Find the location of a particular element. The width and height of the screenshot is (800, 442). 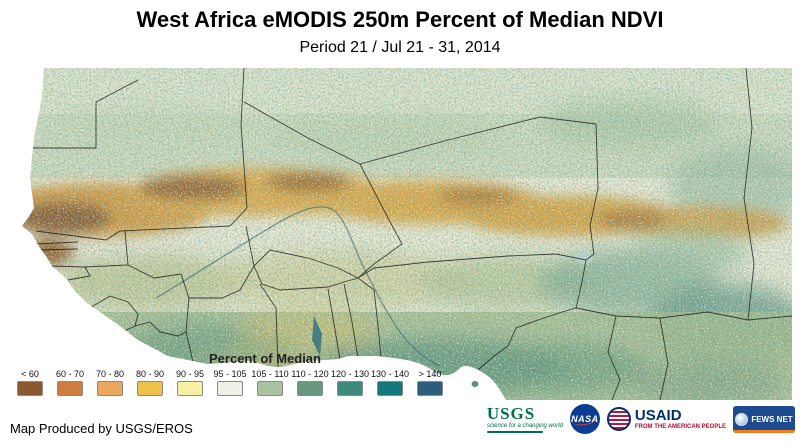

legend-item: 110 - 120 is located at coordinates (310, 382).